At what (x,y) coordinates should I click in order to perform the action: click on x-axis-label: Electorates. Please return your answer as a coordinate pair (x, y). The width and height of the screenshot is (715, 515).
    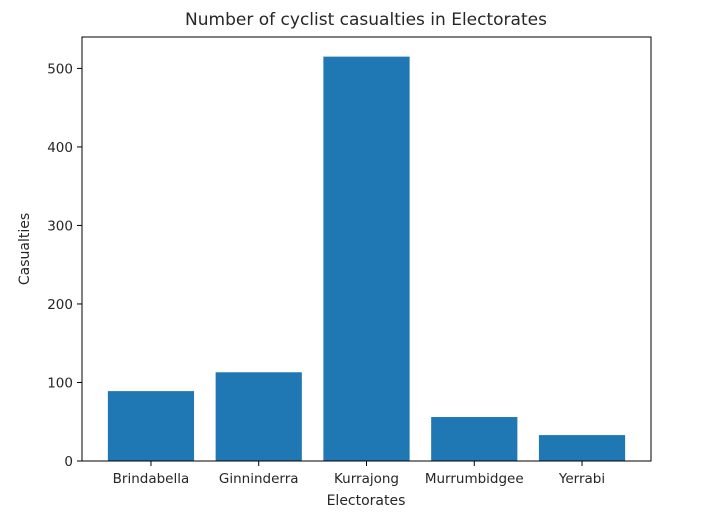
    Looking at the image, I should click on (366, 501).